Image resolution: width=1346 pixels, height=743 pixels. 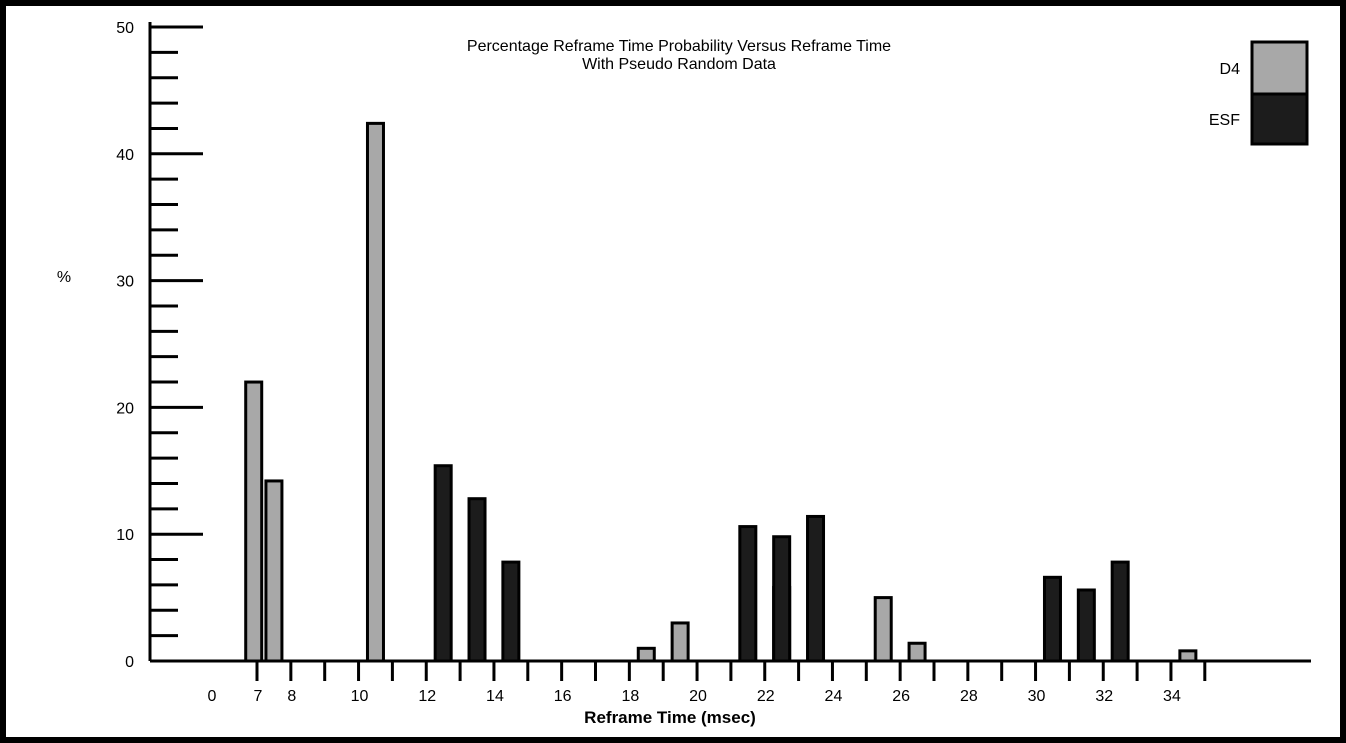 I want to click on legend: D4 ESF, so click(x=1259, y=93).